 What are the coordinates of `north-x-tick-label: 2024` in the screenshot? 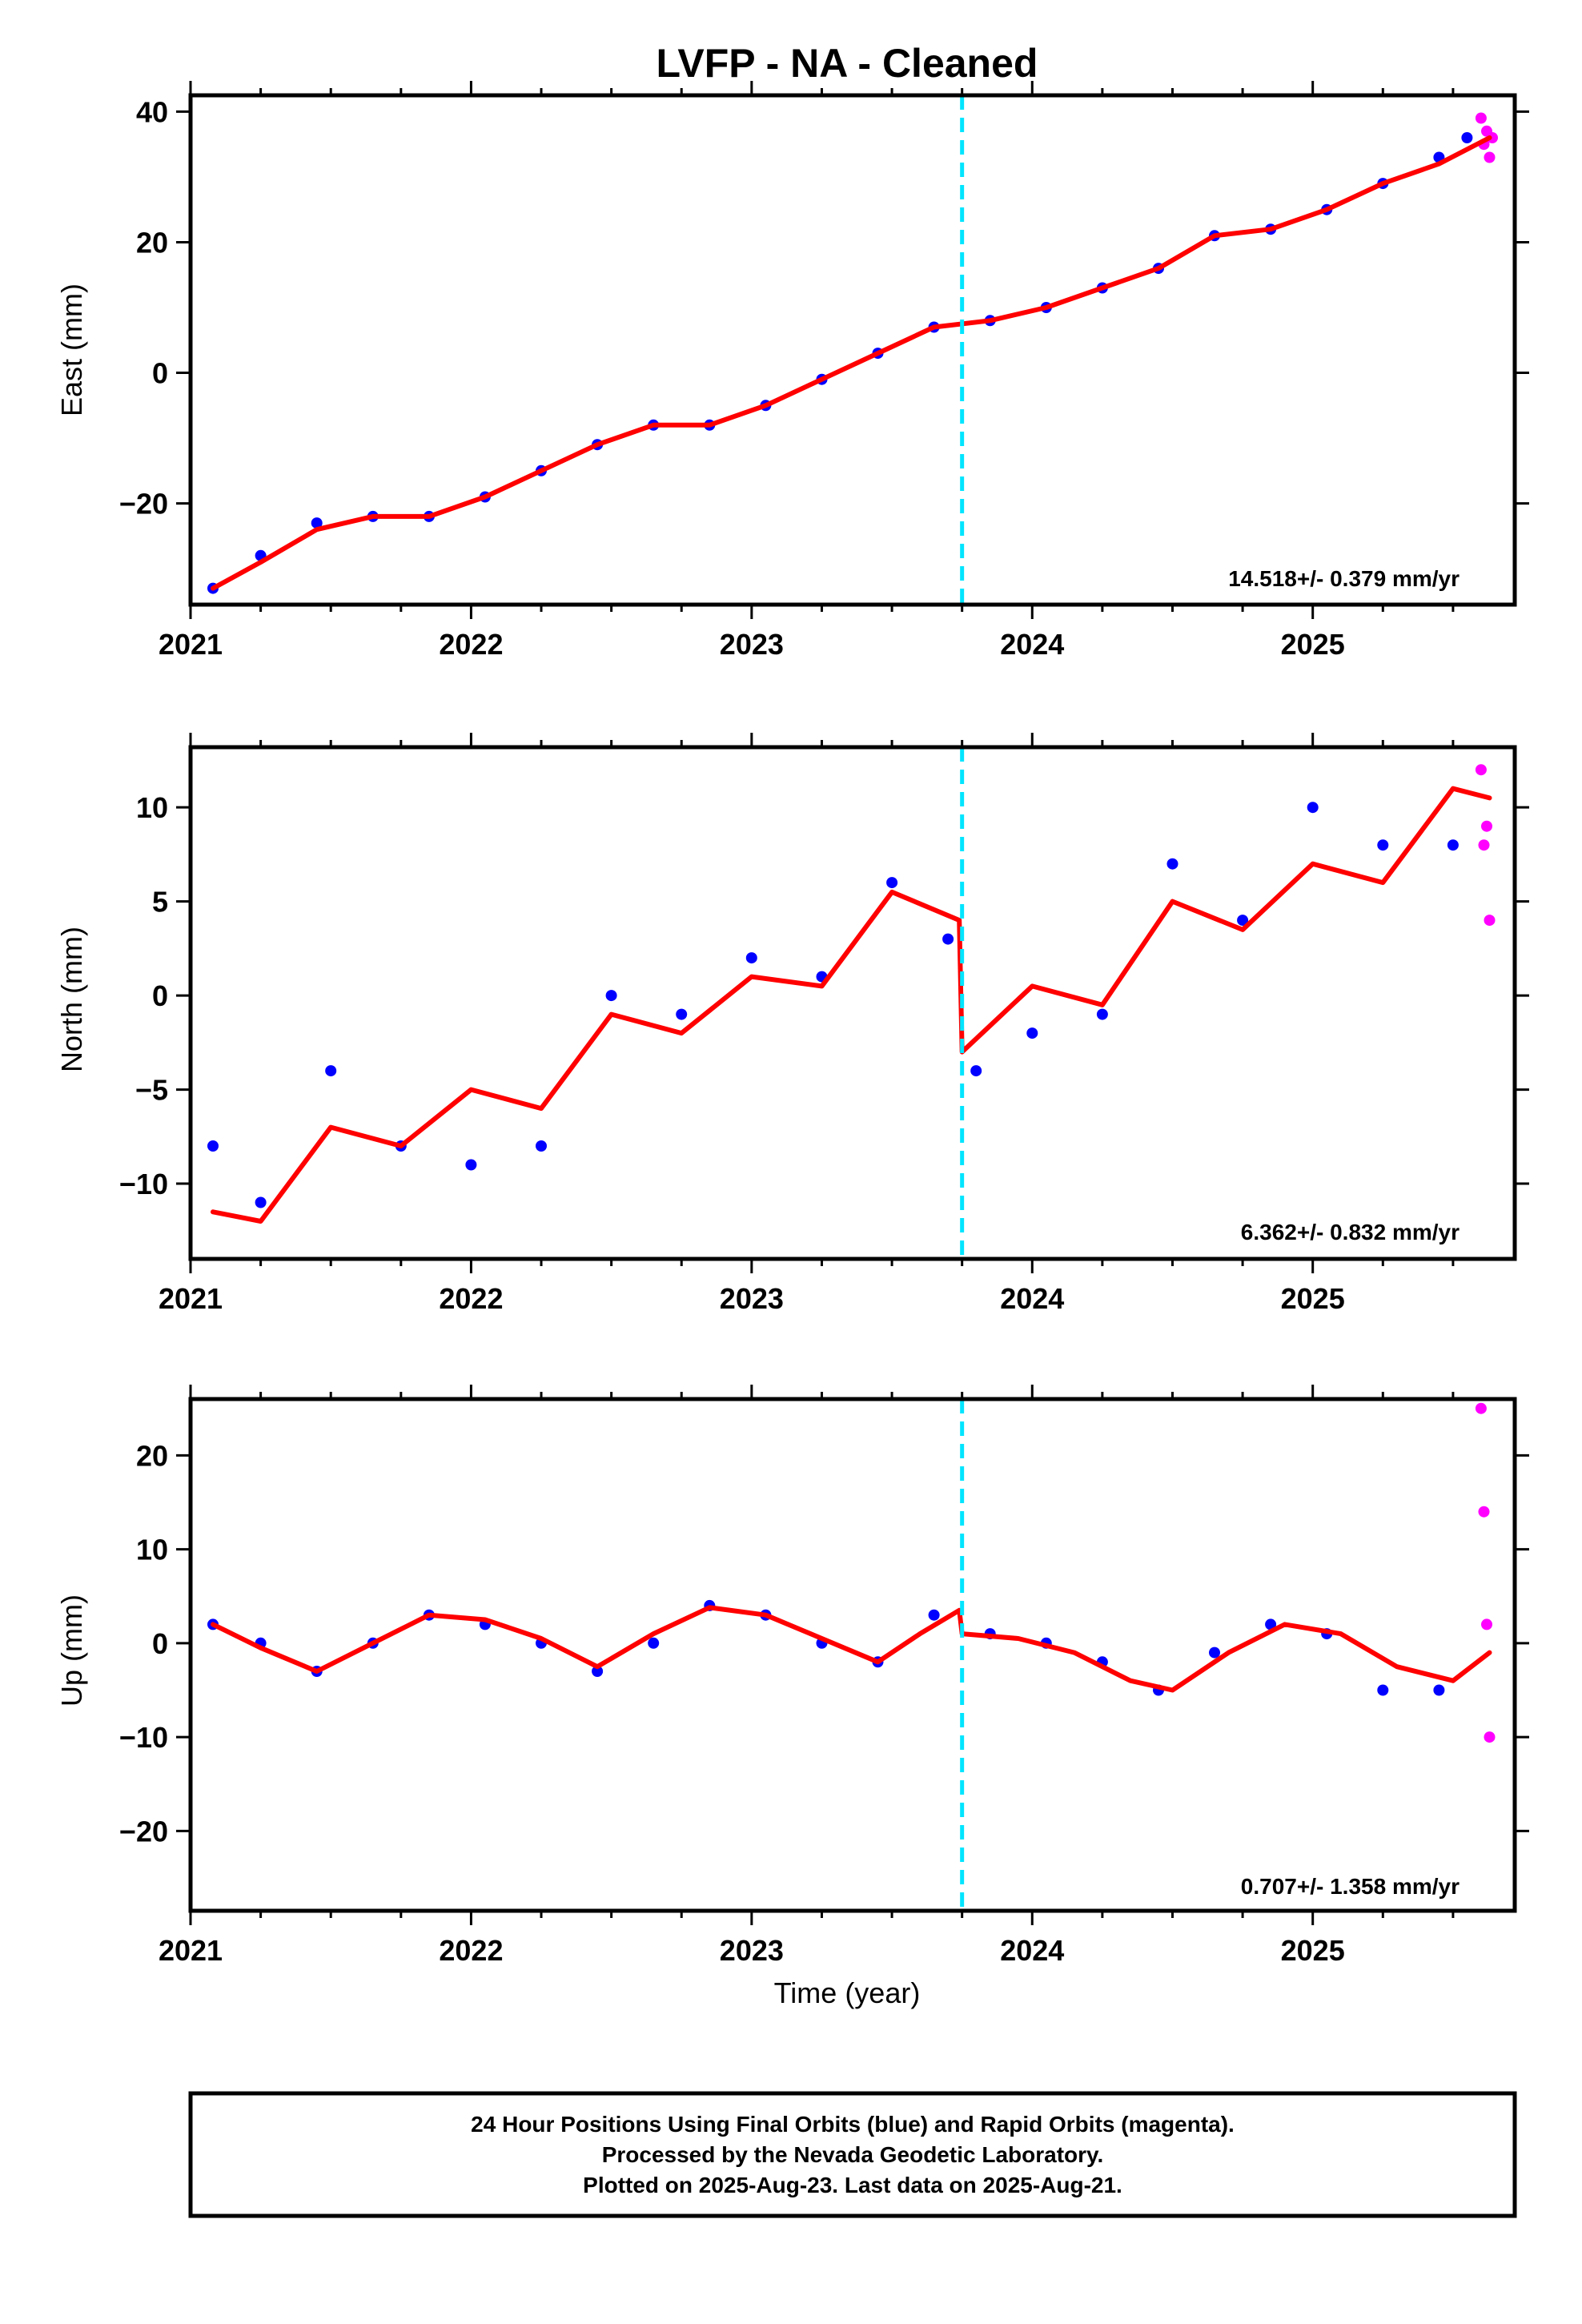 It's located at (1032, 1298).